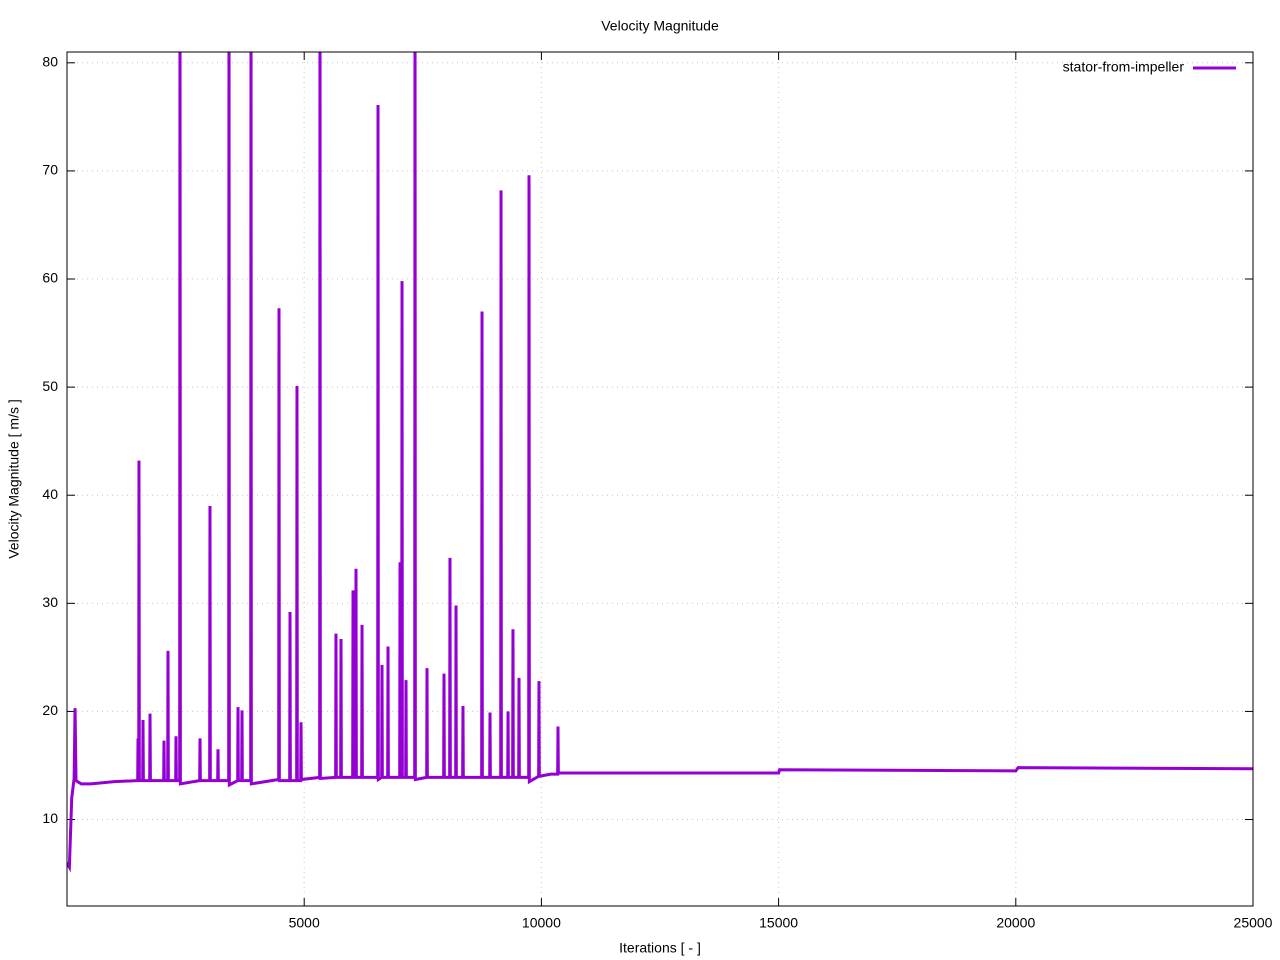  Describe the element at coordinates (50, 386) in the screenshot. I see `y-tick-label: 50` at that location.